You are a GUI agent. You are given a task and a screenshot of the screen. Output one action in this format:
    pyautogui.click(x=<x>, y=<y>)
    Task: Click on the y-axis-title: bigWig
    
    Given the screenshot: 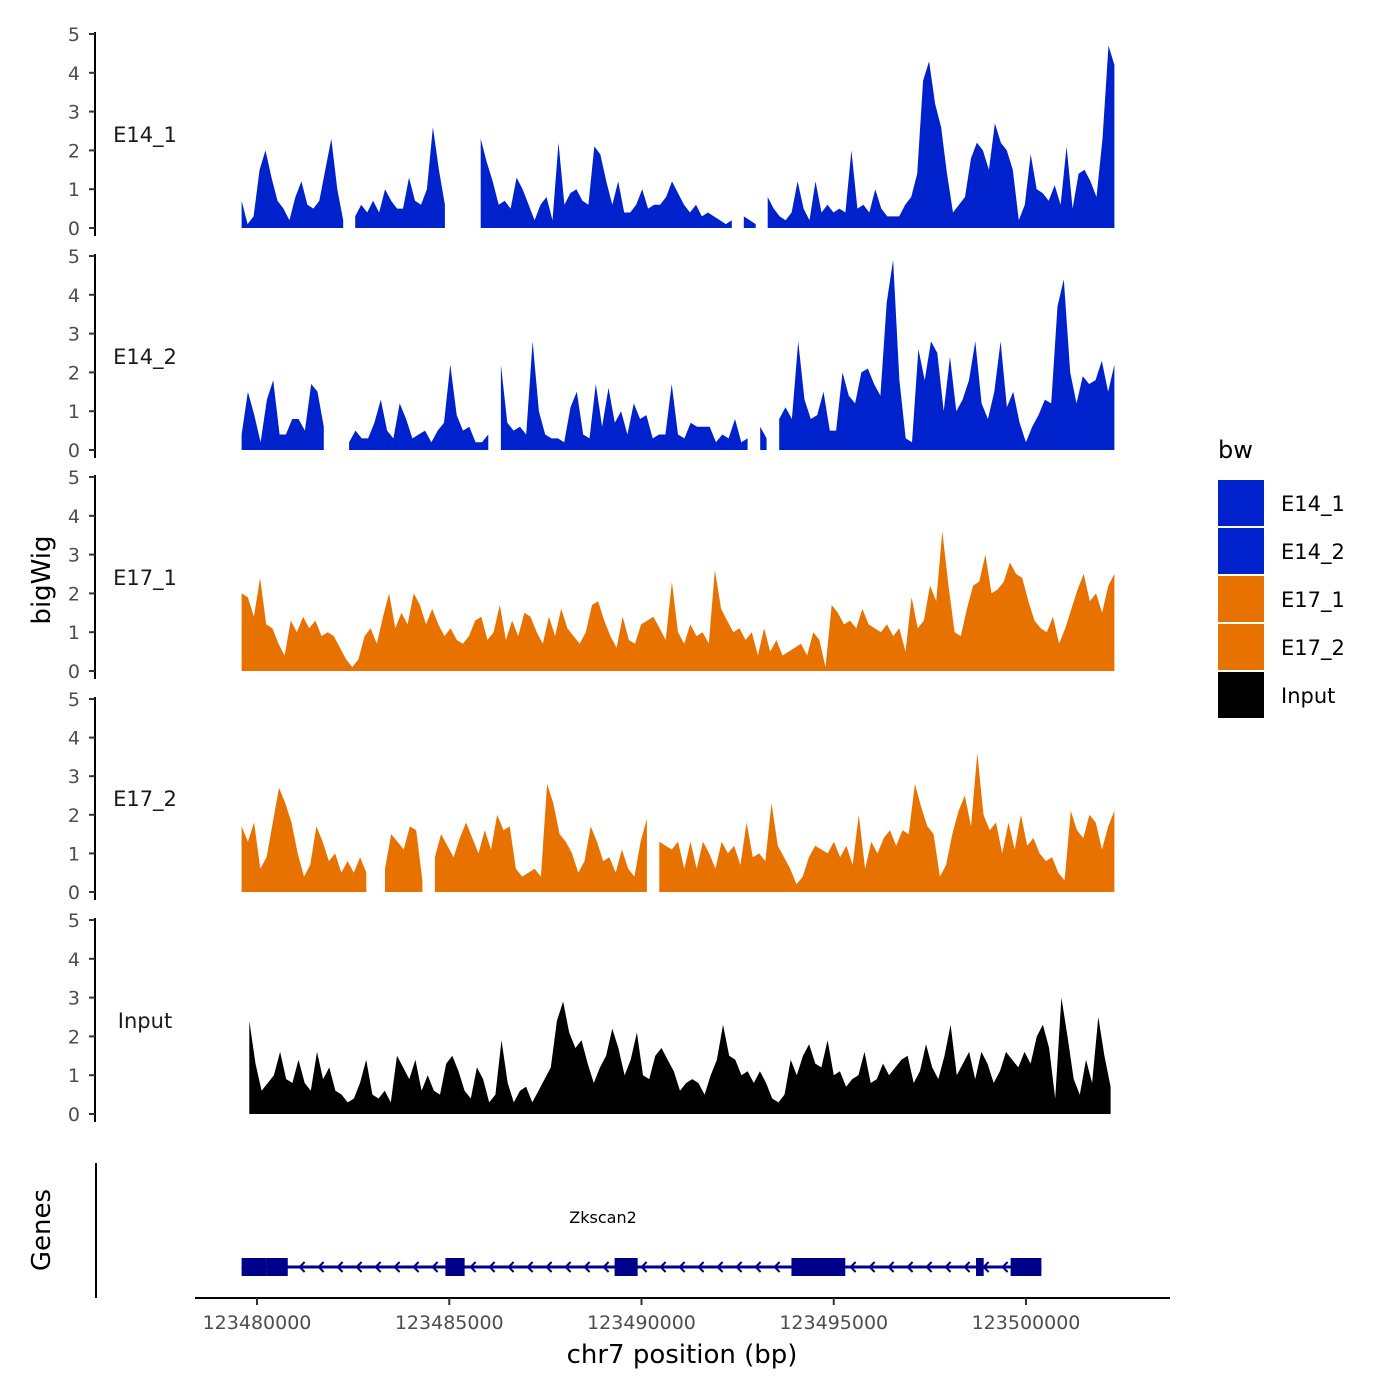 What is the action you would take?
    pyautogui.click(x=42, y=579)
    